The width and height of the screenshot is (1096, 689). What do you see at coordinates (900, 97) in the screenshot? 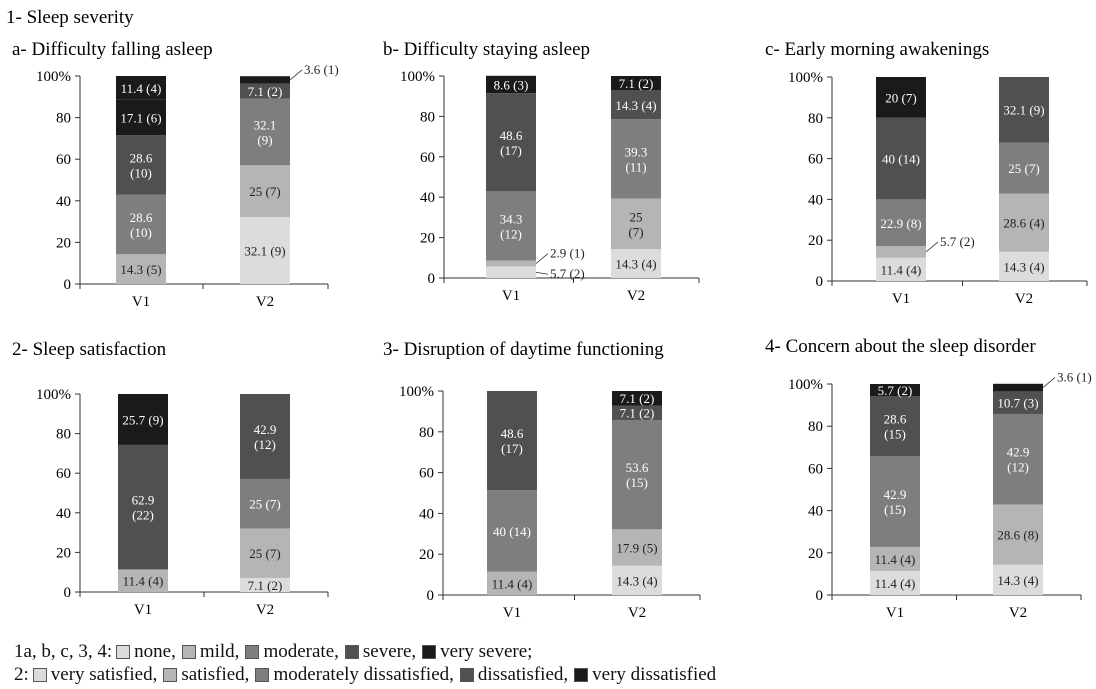
I see `data-label: 20 (7)` at bounding box center [900, 97].